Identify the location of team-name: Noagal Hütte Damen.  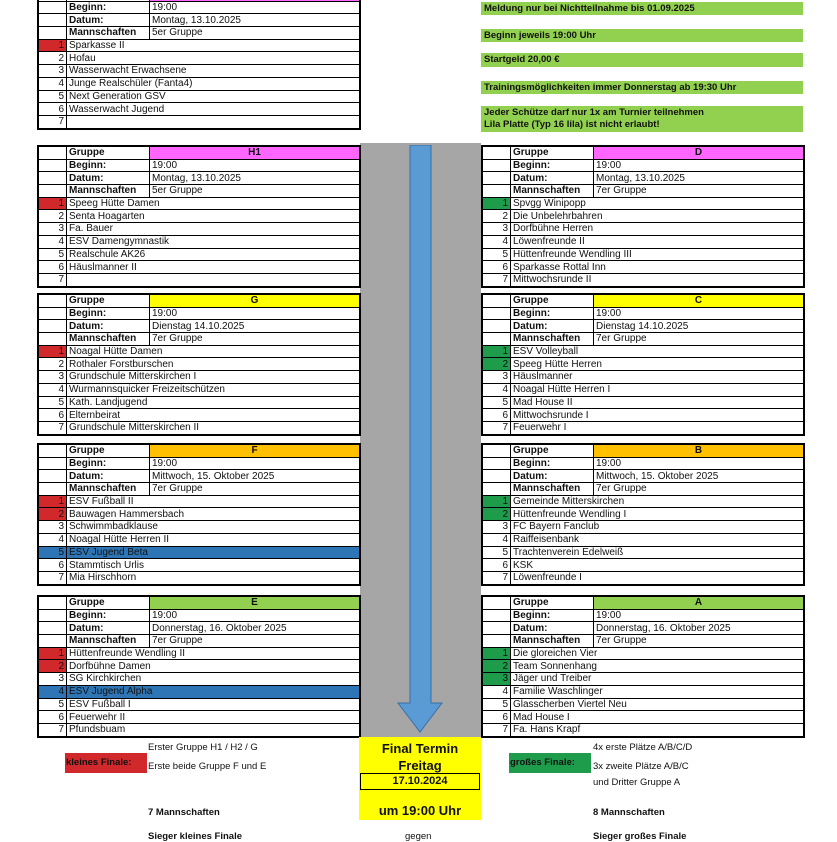
(213, 351).